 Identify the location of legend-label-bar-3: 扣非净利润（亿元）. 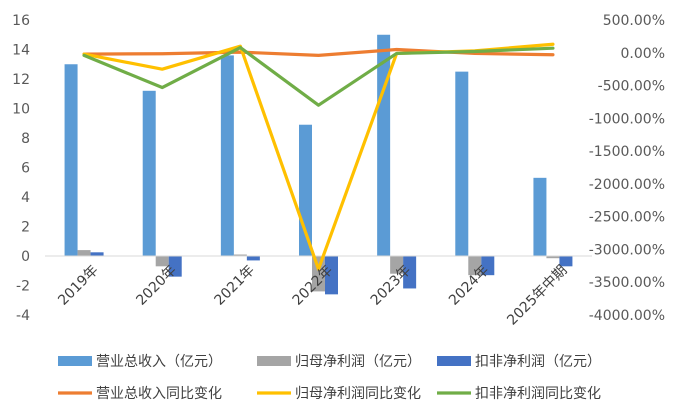
(538, 362).